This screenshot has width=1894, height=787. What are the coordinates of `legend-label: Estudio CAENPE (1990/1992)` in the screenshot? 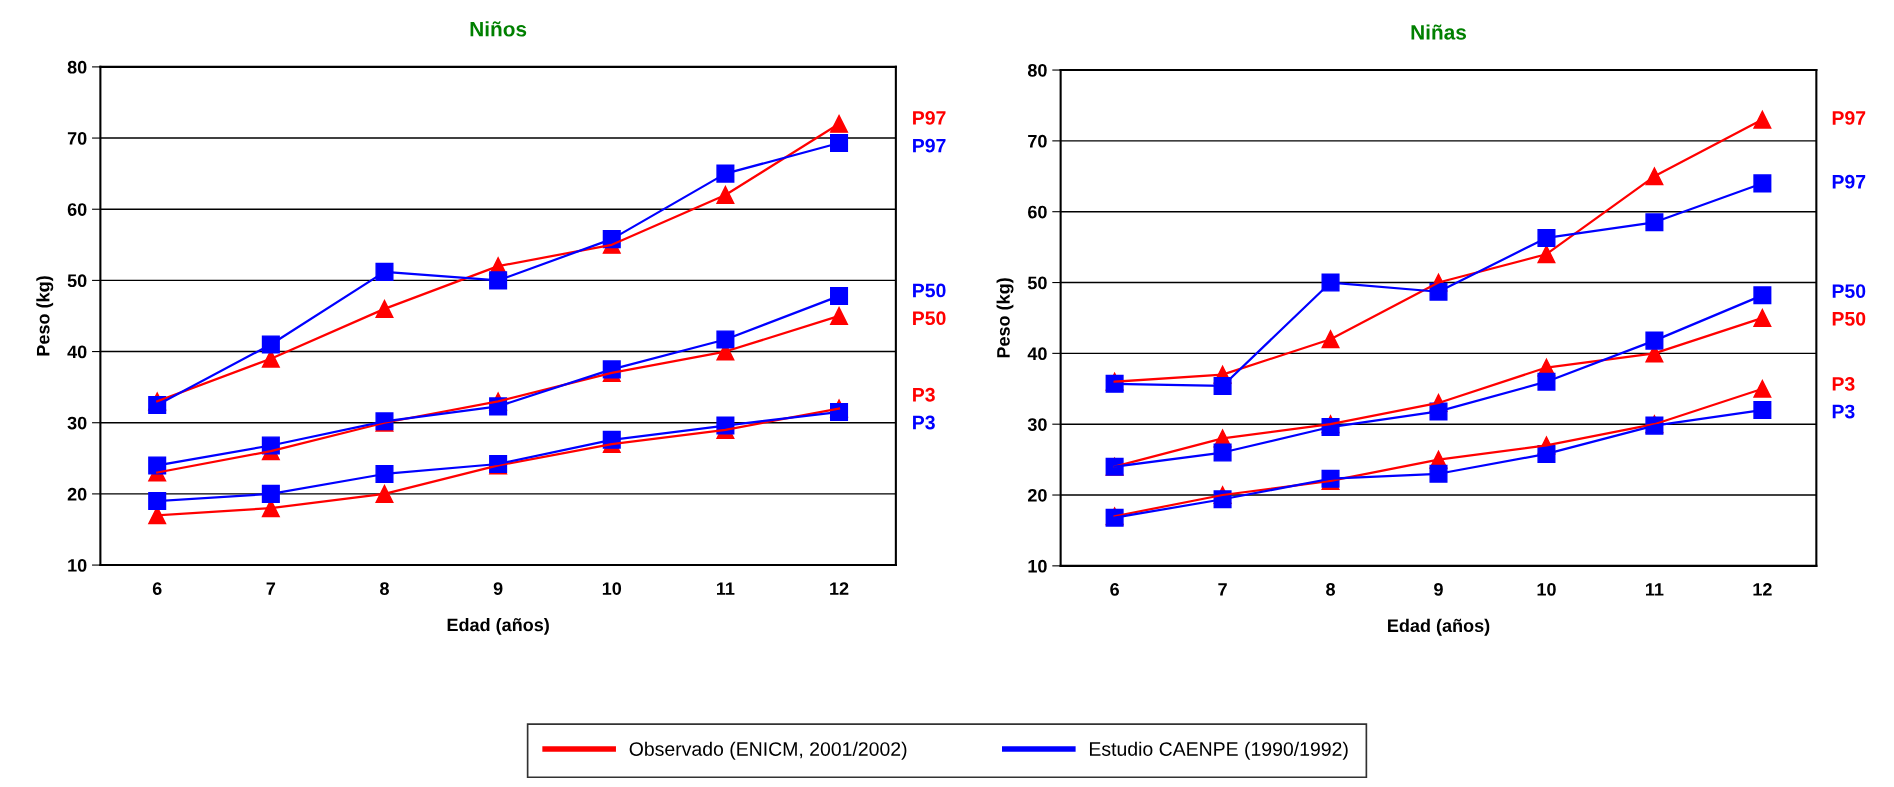 It's located at (1218, 750).